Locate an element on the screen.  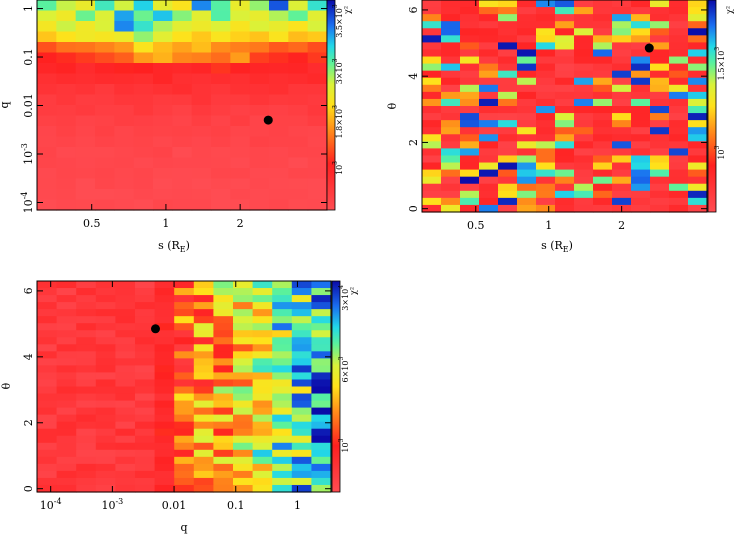
colorbar-tick-label: 1.5×103 is located at coordinates (720, 64).